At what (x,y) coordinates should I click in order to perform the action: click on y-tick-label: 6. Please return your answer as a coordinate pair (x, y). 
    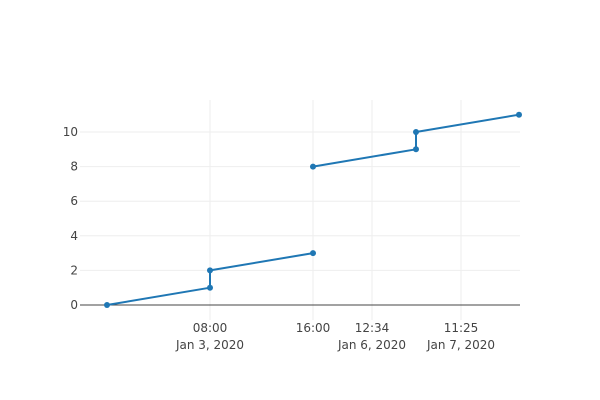
    Looking at the image, I should click on (74, 201).